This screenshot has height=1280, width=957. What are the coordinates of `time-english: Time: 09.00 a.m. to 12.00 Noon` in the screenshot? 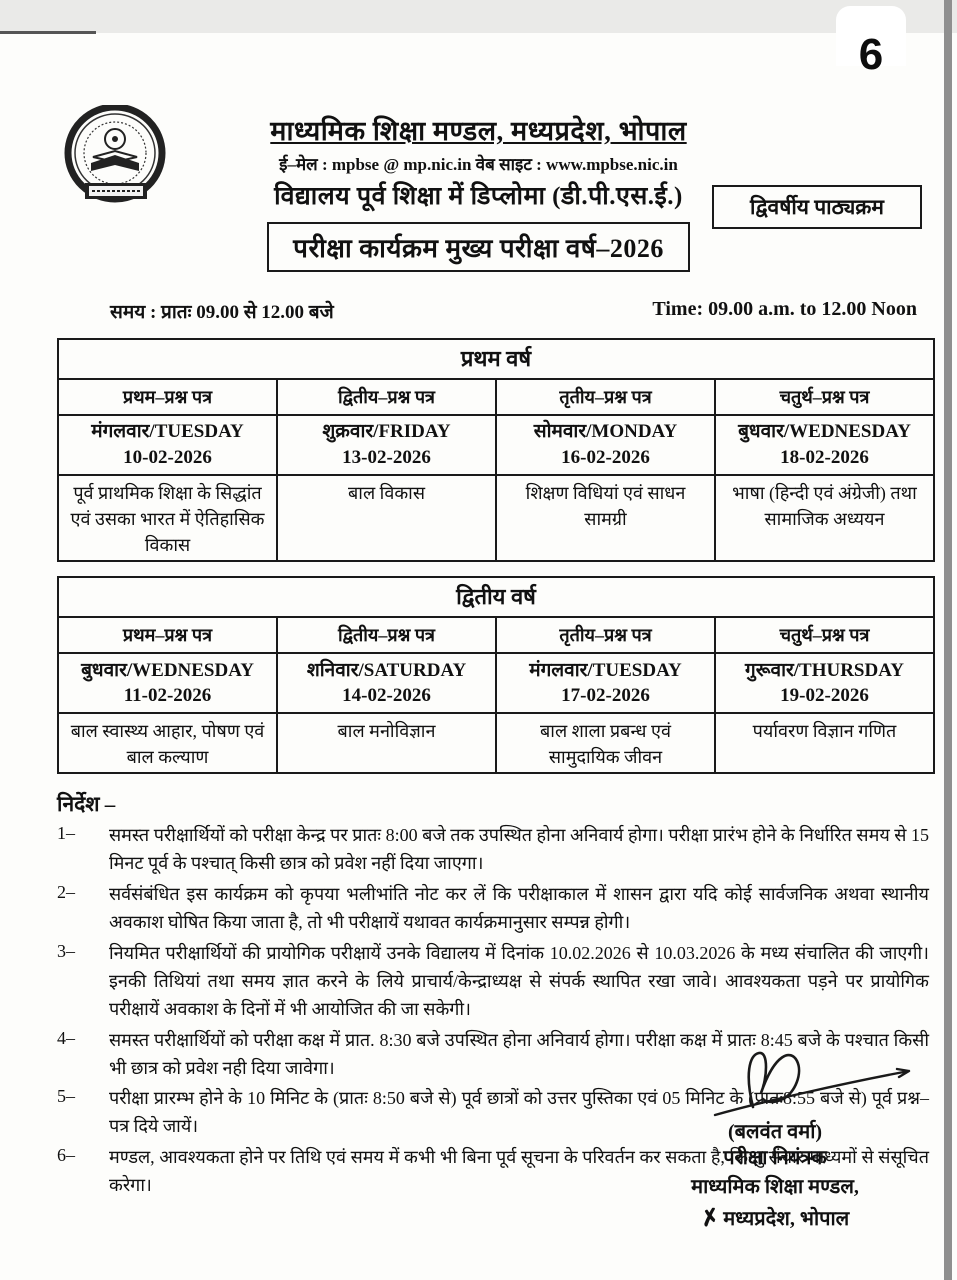 It's located at (784, 309).